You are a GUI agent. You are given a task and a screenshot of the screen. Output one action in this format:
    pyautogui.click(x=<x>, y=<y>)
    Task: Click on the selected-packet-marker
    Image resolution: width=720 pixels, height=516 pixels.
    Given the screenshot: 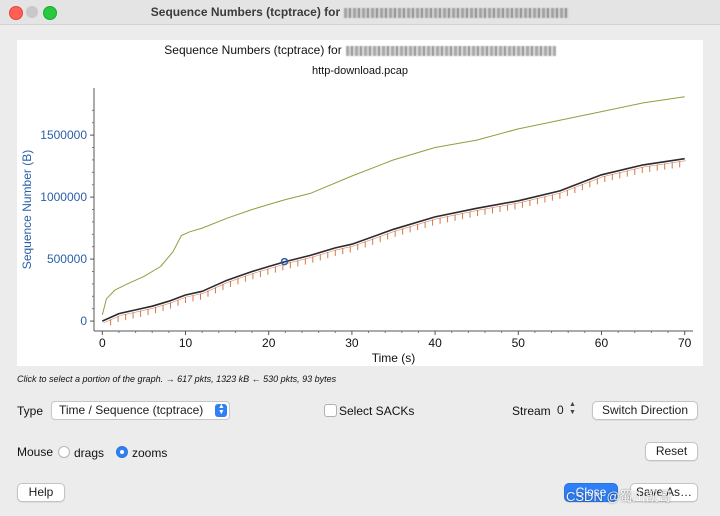 What is the action you would take?
    pyautogui.click(x=284, y=261)
    